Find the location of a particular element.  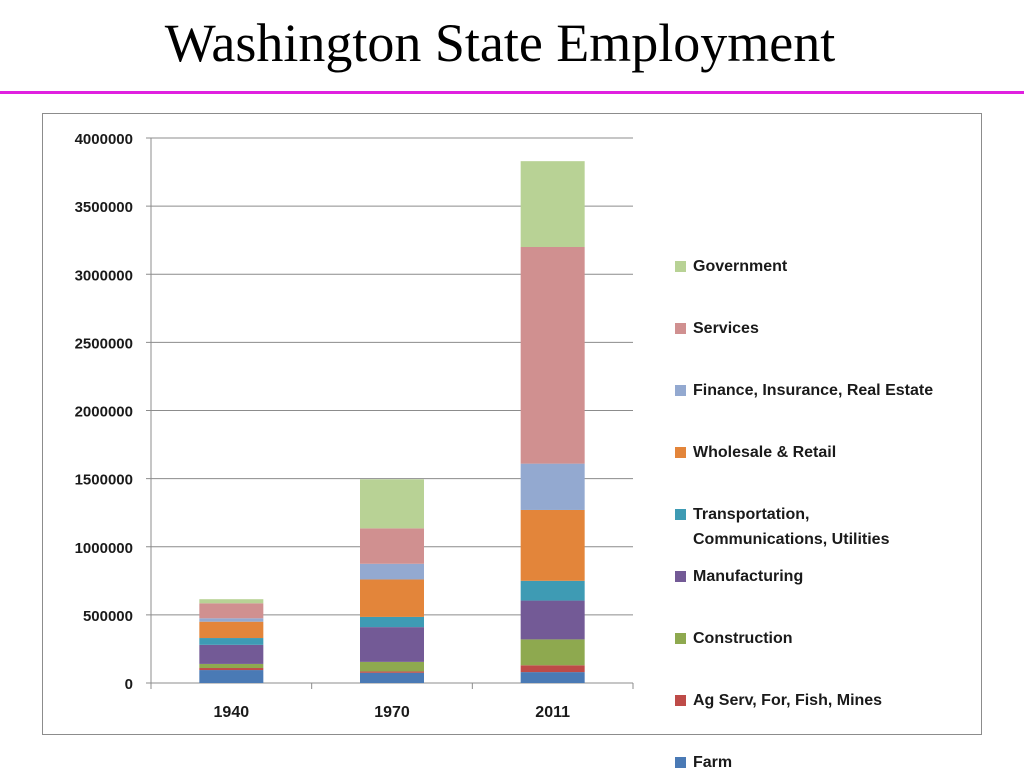

x-tick-label: 1970 is located at coordinates (392, 712).